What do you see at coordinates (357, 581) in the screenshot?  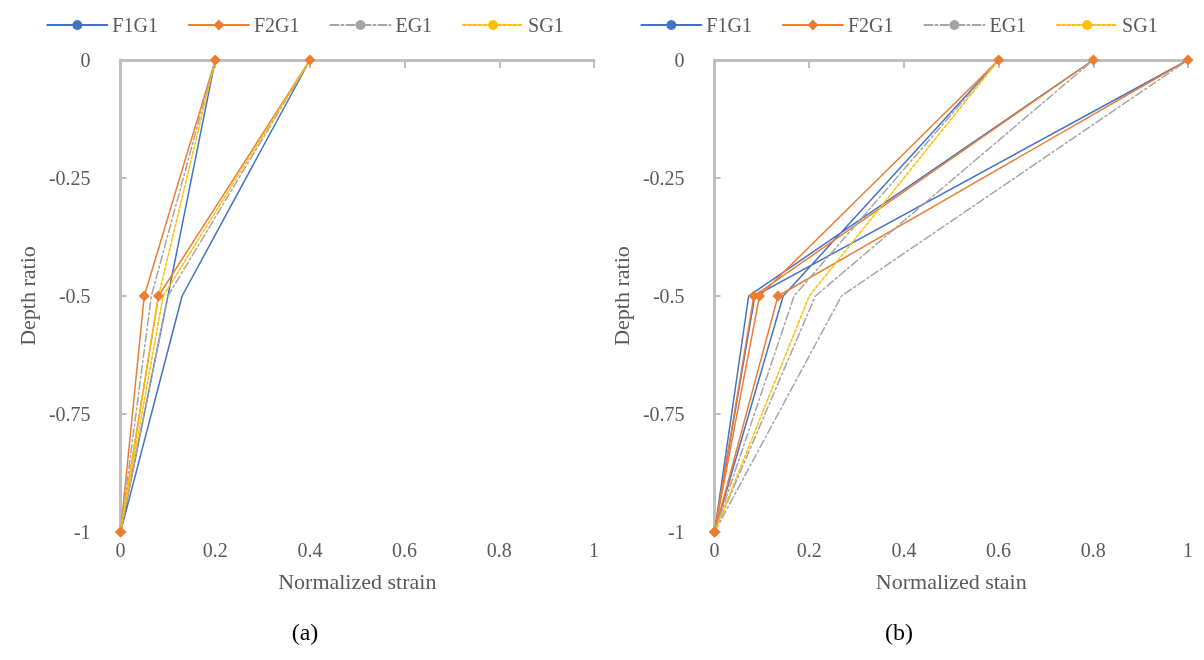 I see `x-axis-title: Normalized strain` at bounding box center [357, 581].